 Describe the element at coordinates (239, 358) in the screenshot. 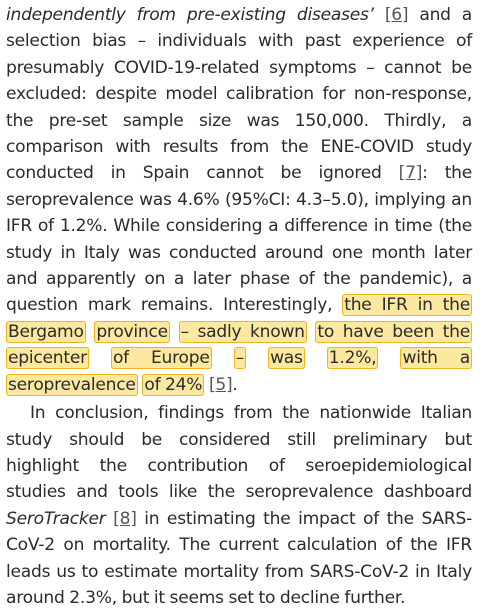

I see `highlight-segment: –` at that location.